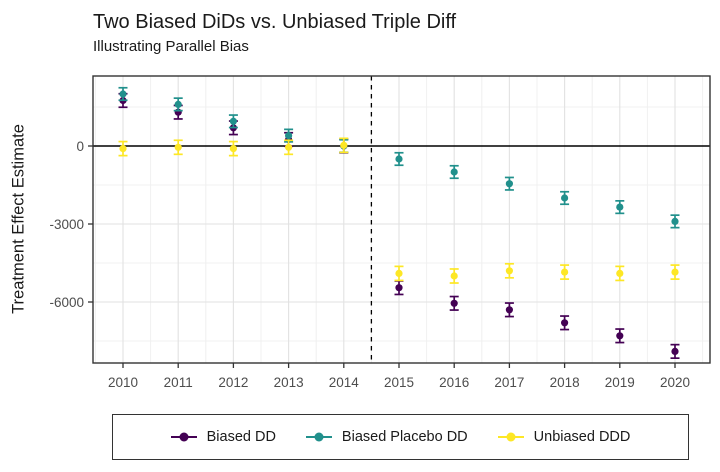  Describe the element at coordinates (675, 382) in the screenshot. I see `x-tick-label: 2020` at that location.